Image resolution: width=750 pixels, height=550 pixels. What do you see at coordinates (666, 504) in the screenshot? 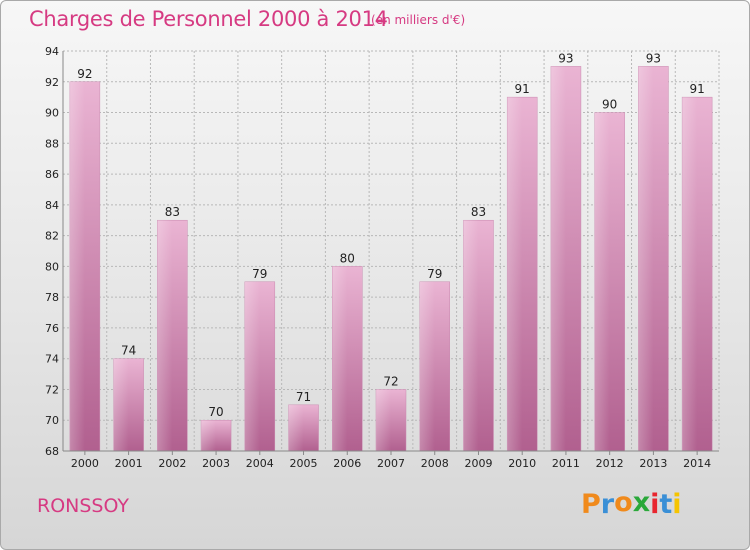
I see `logo-letter: t` at bounding box center [666, 504].